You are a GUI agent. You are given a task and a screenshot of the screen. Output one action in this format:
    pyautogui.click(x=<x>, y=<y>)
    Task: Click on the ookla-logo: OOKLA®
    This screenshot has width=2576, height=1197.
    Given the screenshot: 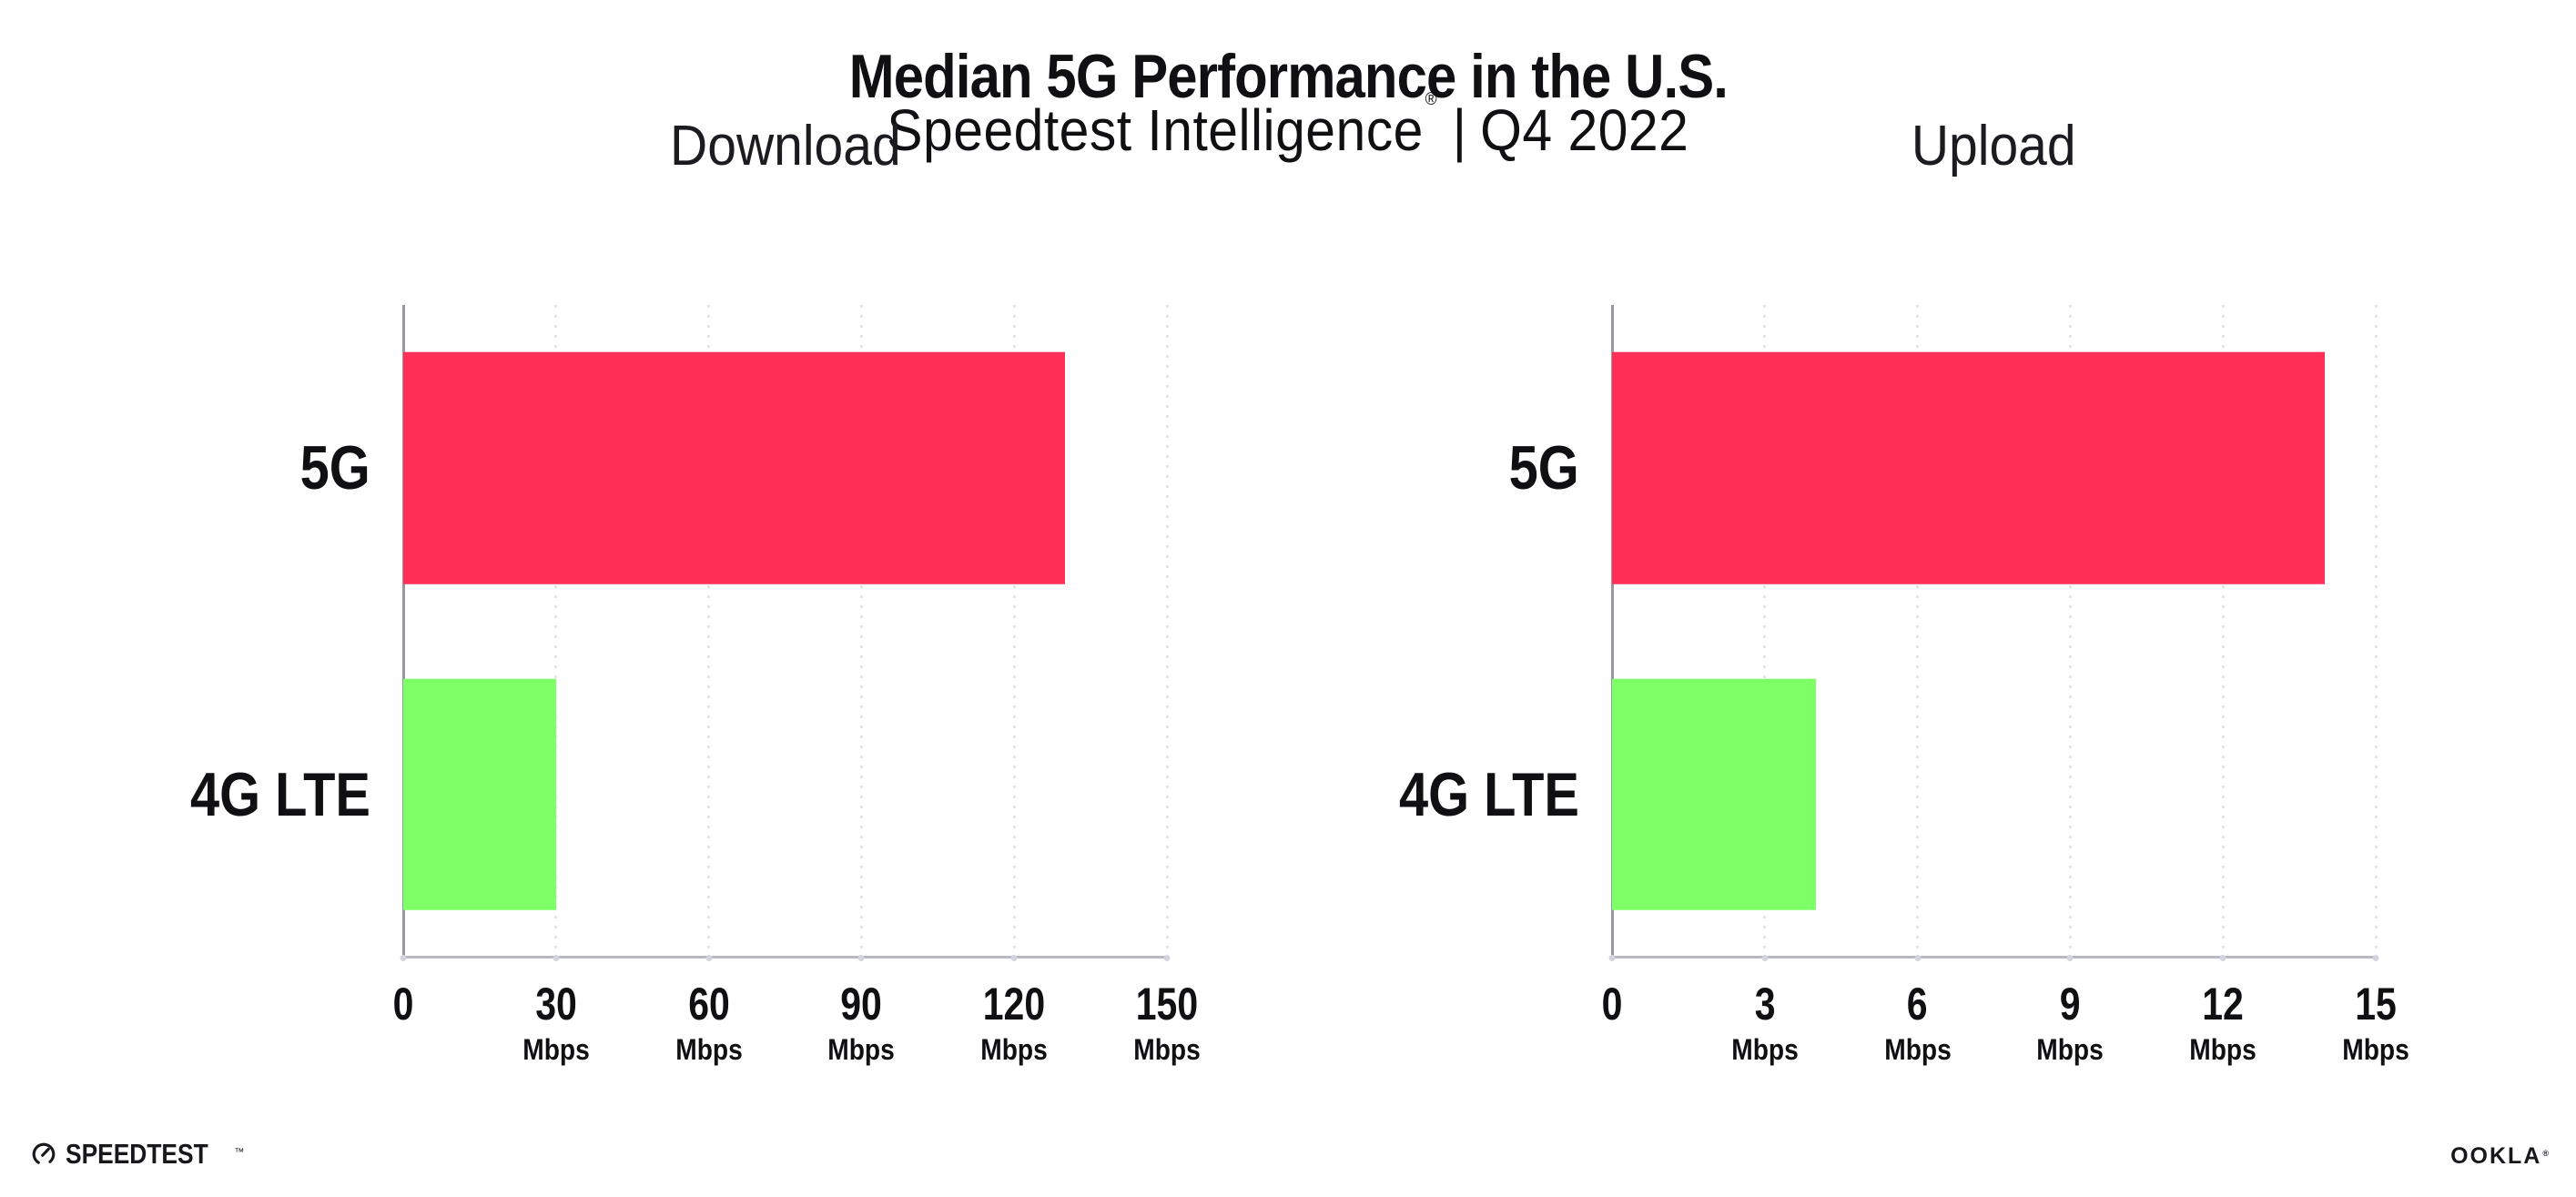 What is the action you would take?
    pyautogui.click(x=2499, y=1156)
    